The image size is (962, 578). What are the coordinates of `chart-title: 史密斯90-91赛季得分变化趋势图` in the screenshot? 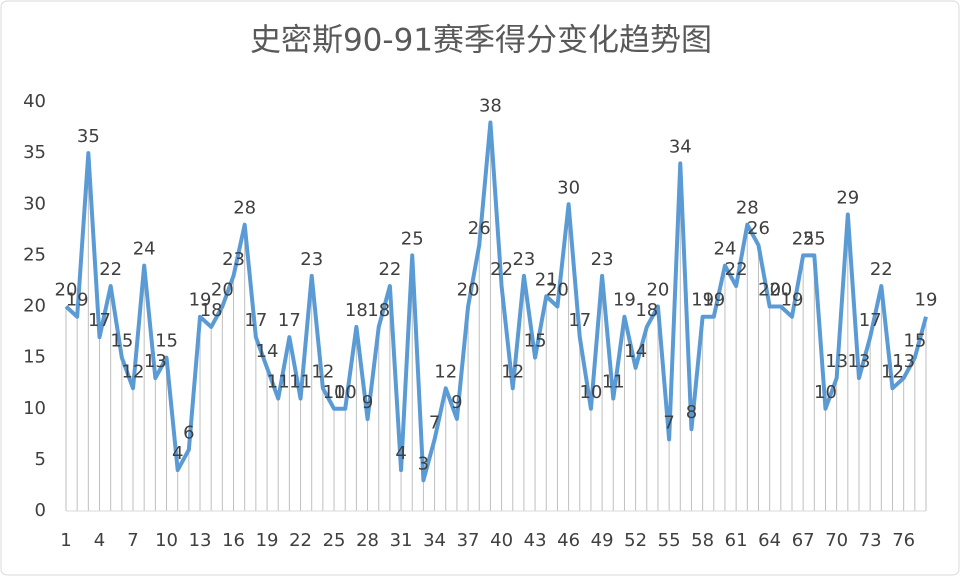 It's located at (481, 41).